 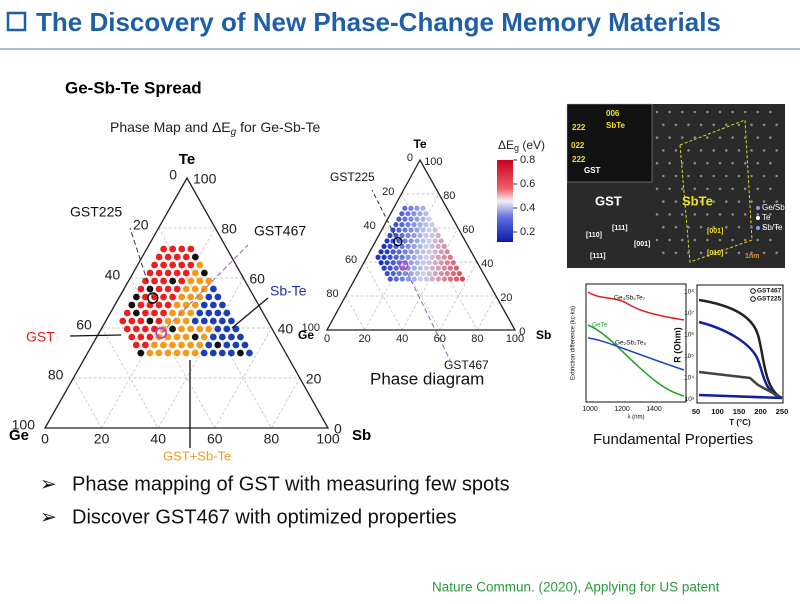 What do you see at coordinates (427, 378) in the screenshot?
I see `caption: Phase diagram` at bounding box center [427, 378].